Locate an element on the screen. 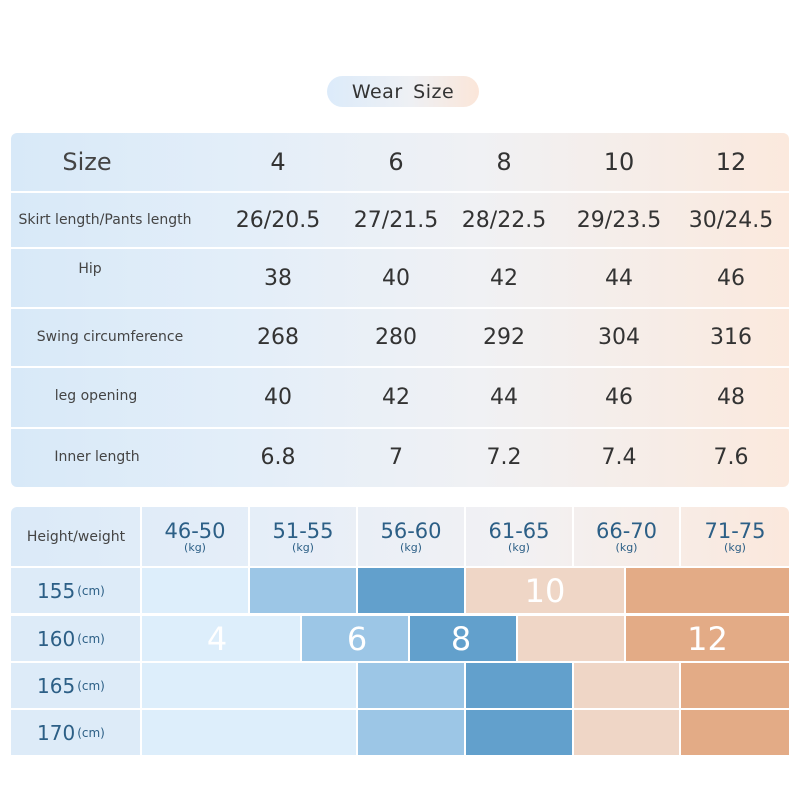 This screenshot has height=800, width=800. weight-column-header: 66-70 (kg) is located at coordinates (626, 536).